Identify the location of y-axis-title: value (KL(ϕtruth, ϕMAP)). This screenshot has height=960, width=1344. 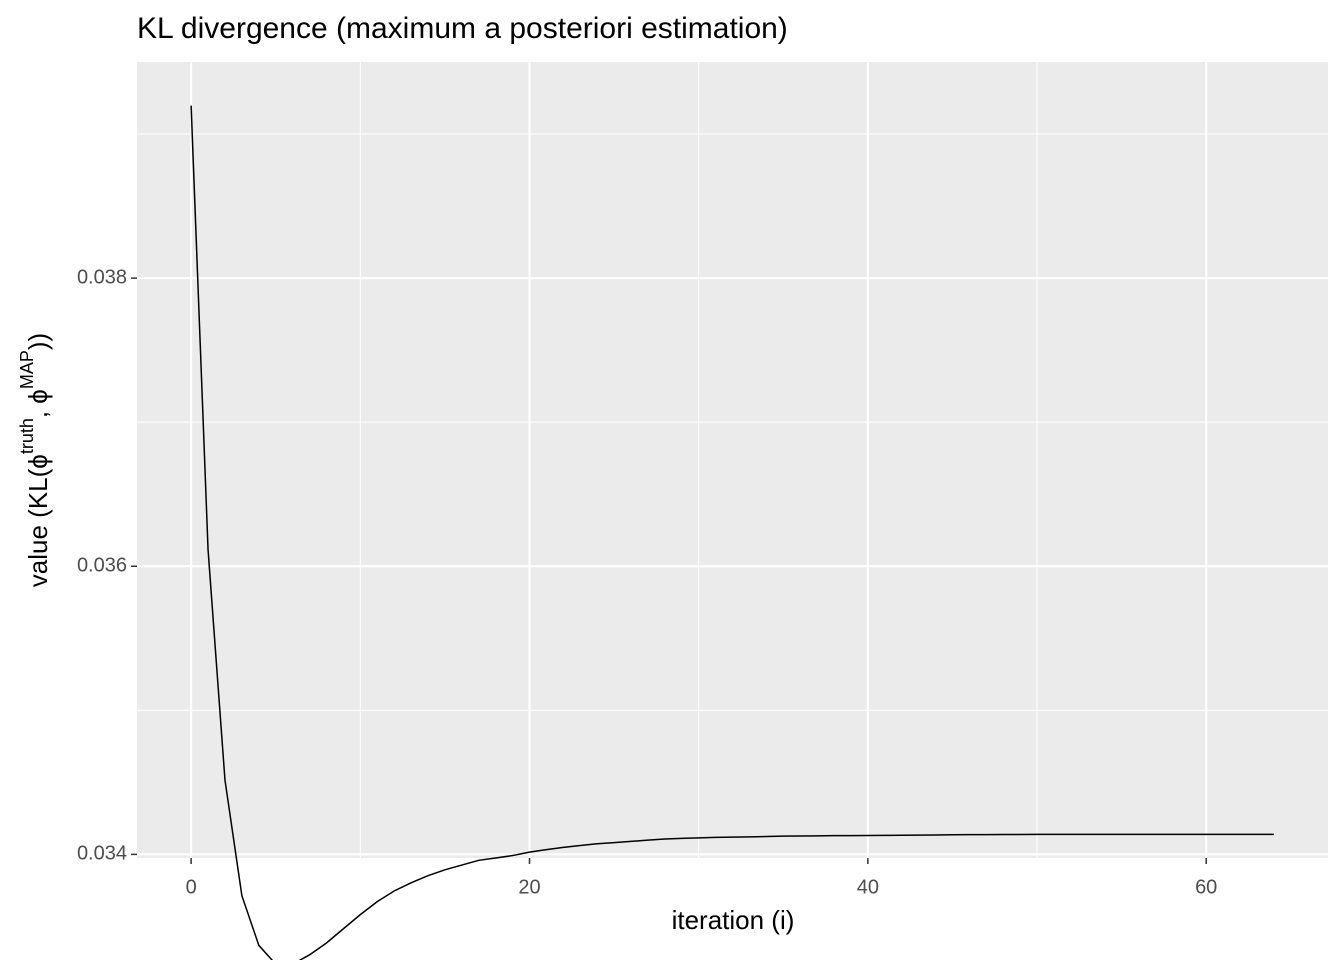
(35, 460).